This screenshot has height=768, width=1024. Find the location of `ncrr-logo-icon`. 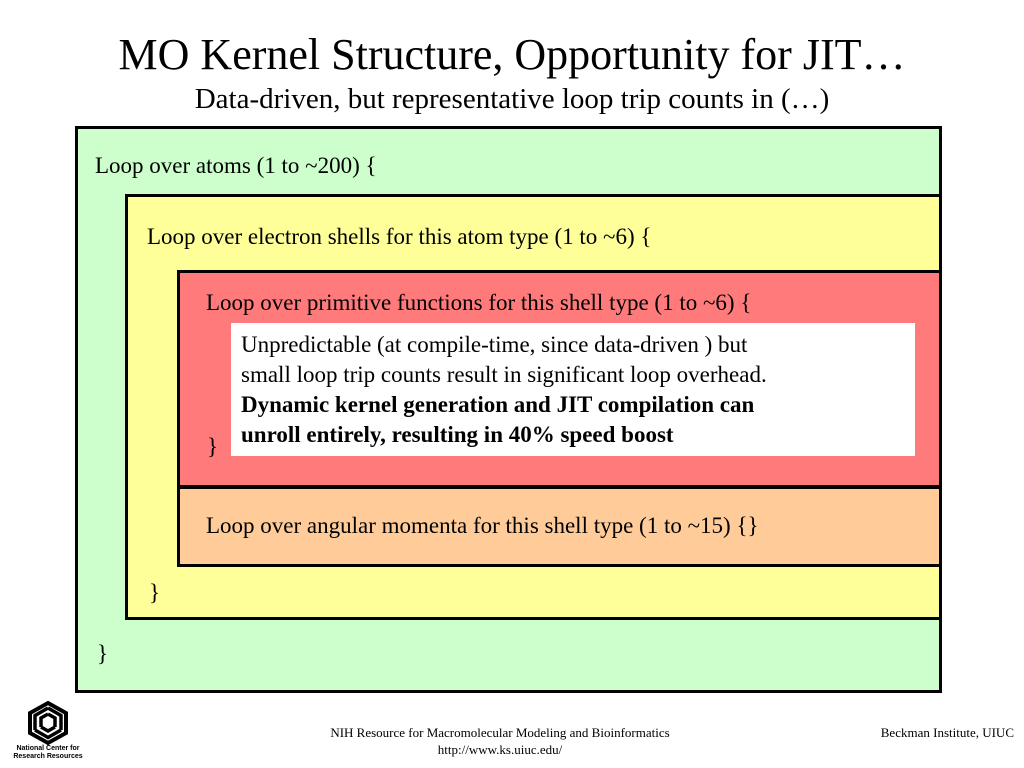

ncrr-logo-icon is located at coordinates (48, 723).